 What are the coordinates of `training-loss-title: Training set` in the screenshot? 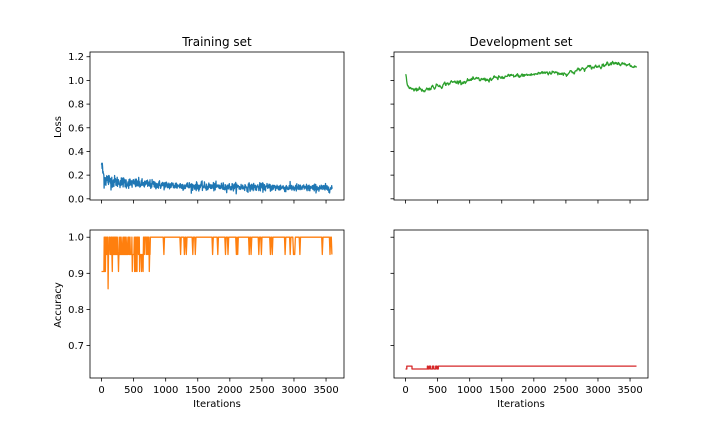 It's located at (216, 42).